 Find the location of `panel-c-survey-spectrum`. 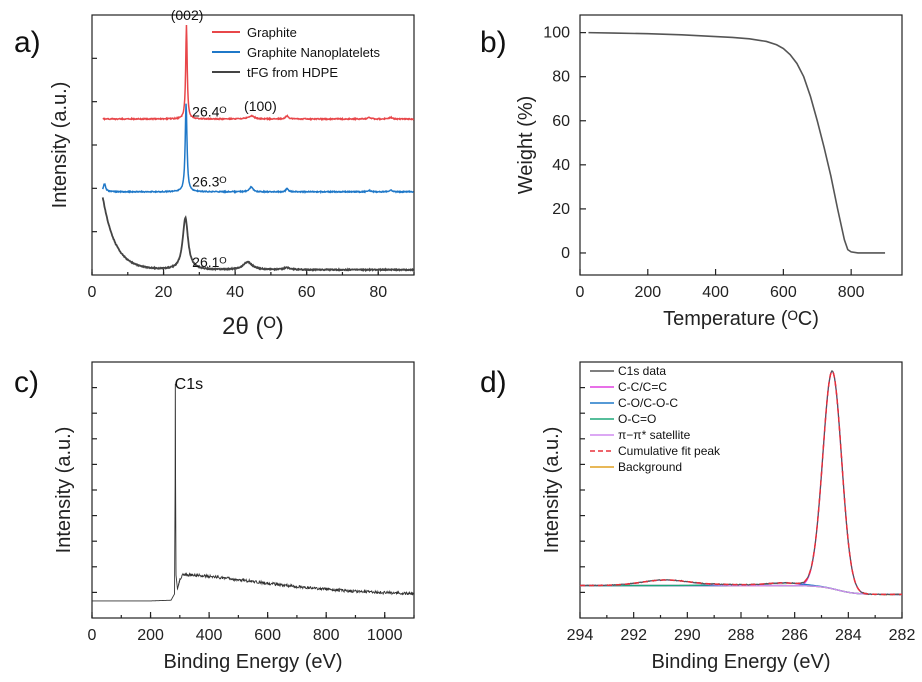

panel-c-survey-spectrum is located at coordinates (253, 492).